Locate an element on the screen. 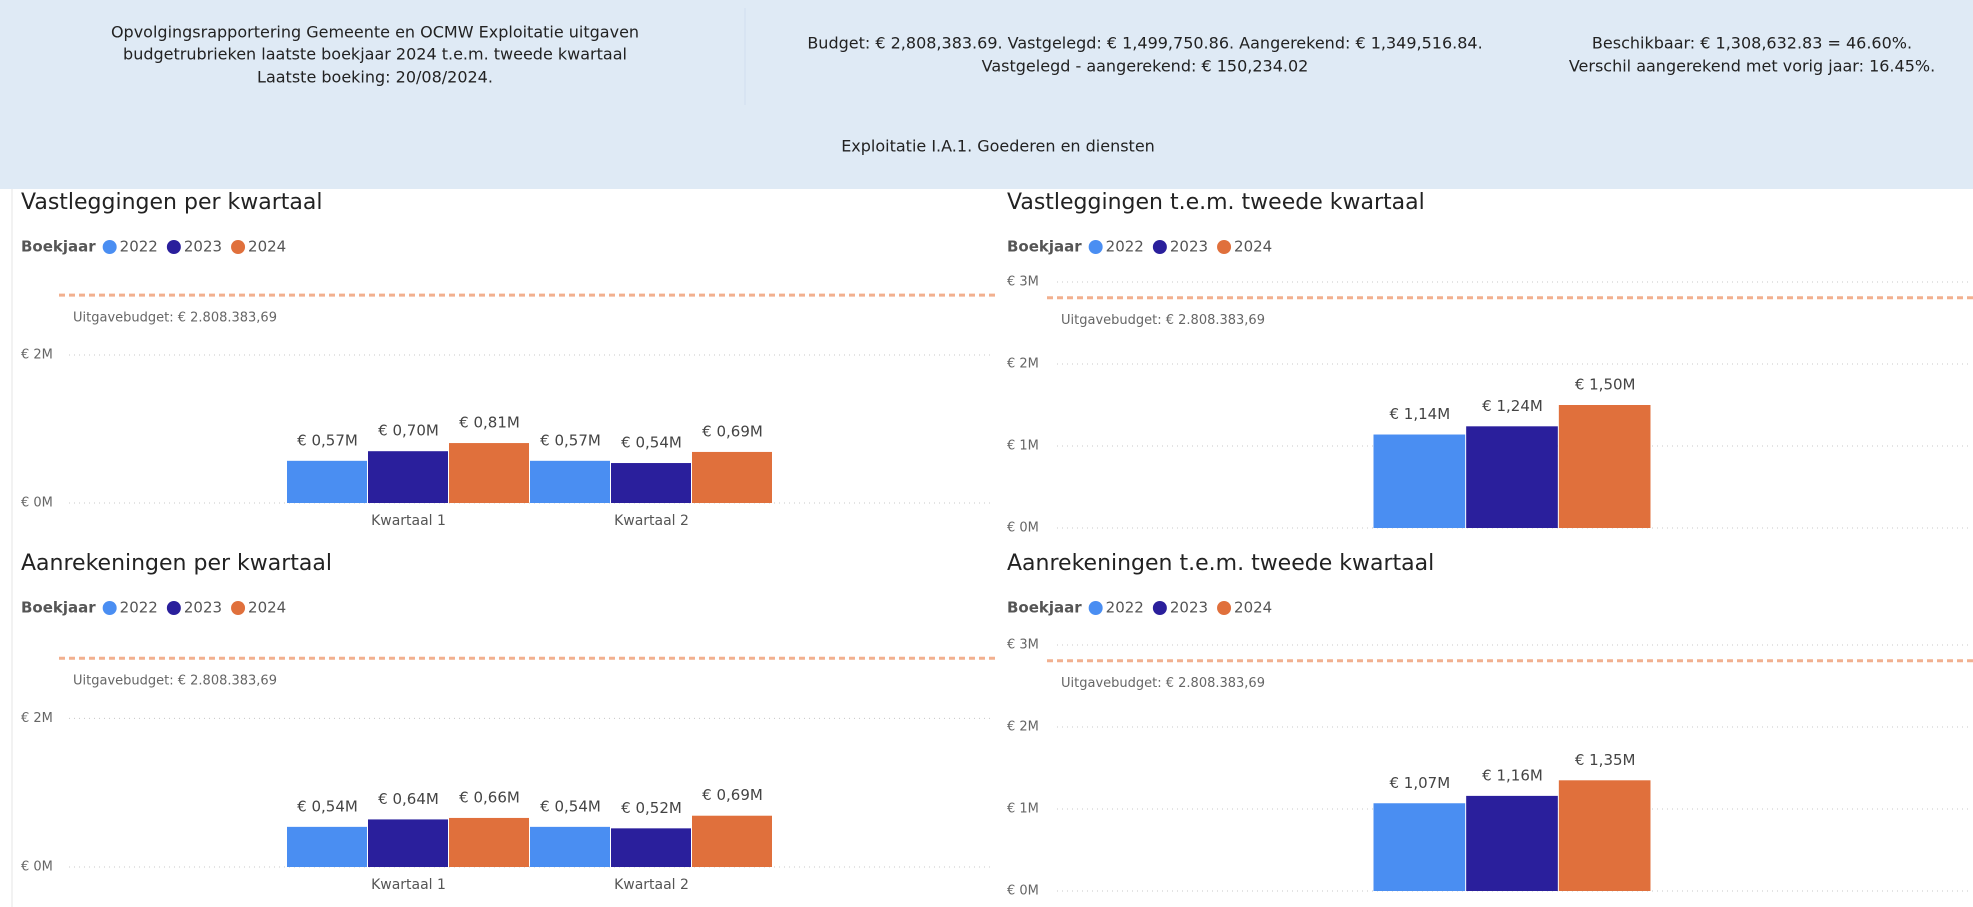 The image size is (1973, 907). data-label: € 0,66M is located at coordinates (489, 797).